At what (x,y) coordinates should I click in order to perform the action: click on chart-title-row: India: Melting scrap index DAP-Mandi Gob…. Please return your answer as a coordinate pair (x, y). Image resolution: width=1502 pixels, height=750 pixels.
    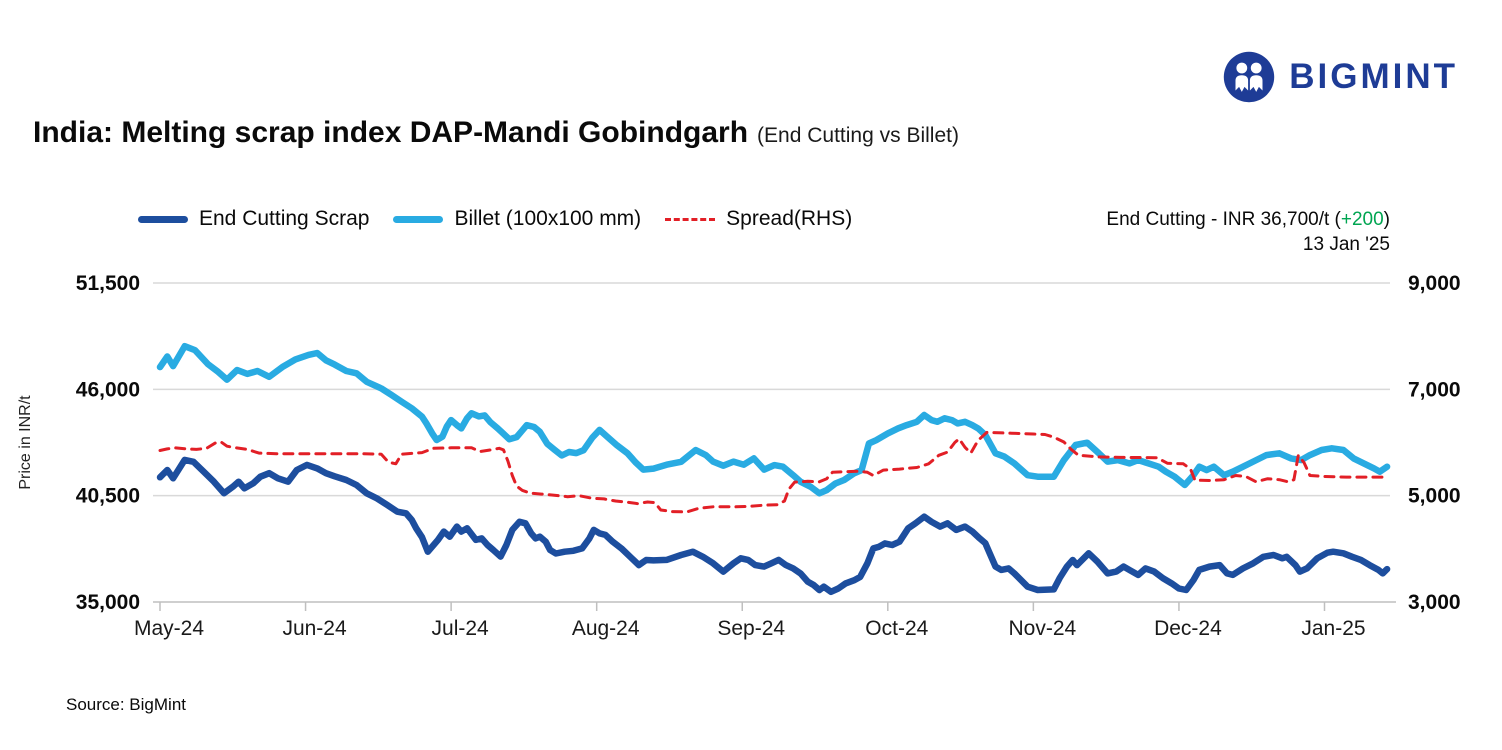
    Looking at the image, I should click on (496, 133).